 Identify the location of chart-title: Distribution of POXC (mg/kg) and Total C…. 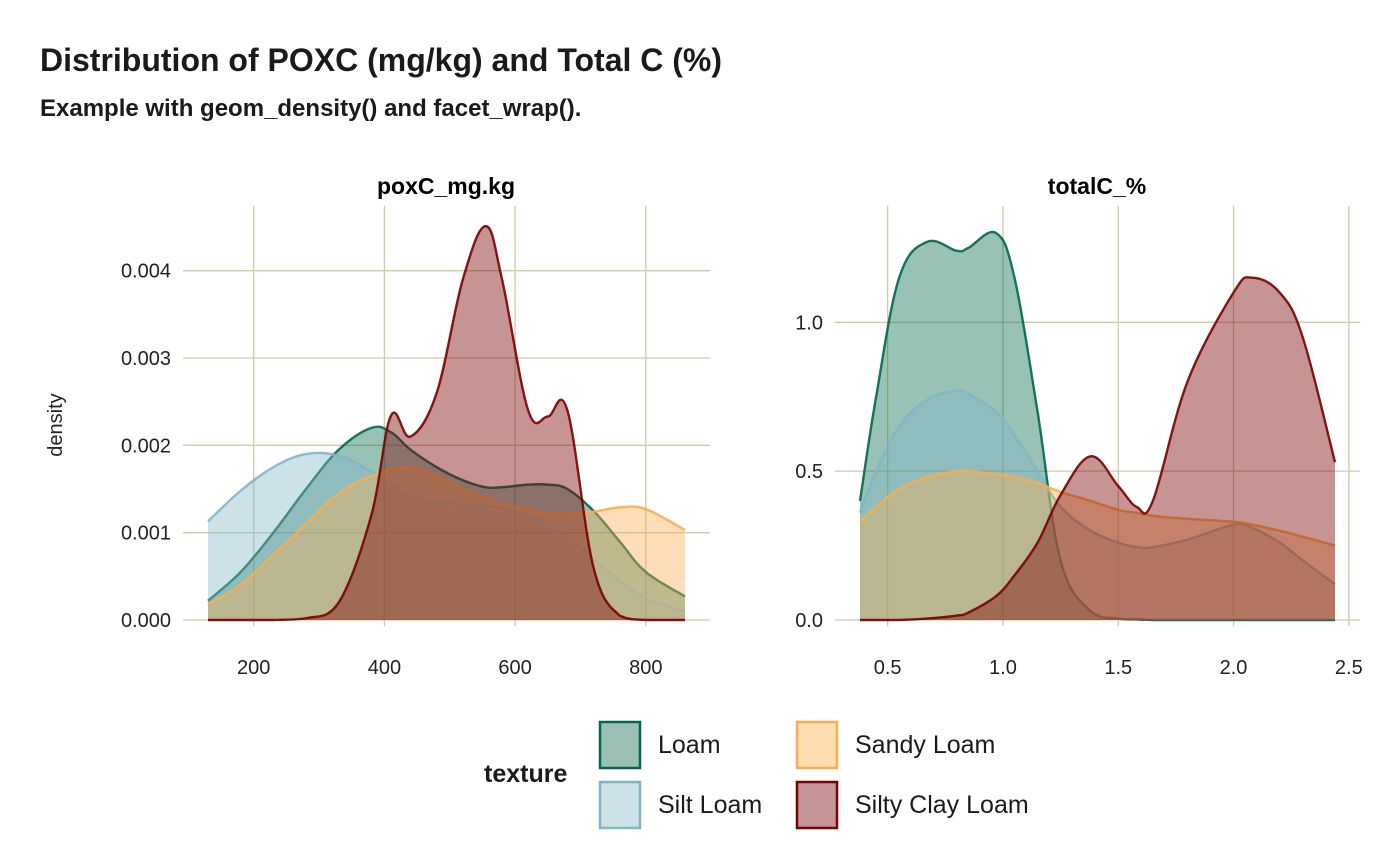
(381, 60).